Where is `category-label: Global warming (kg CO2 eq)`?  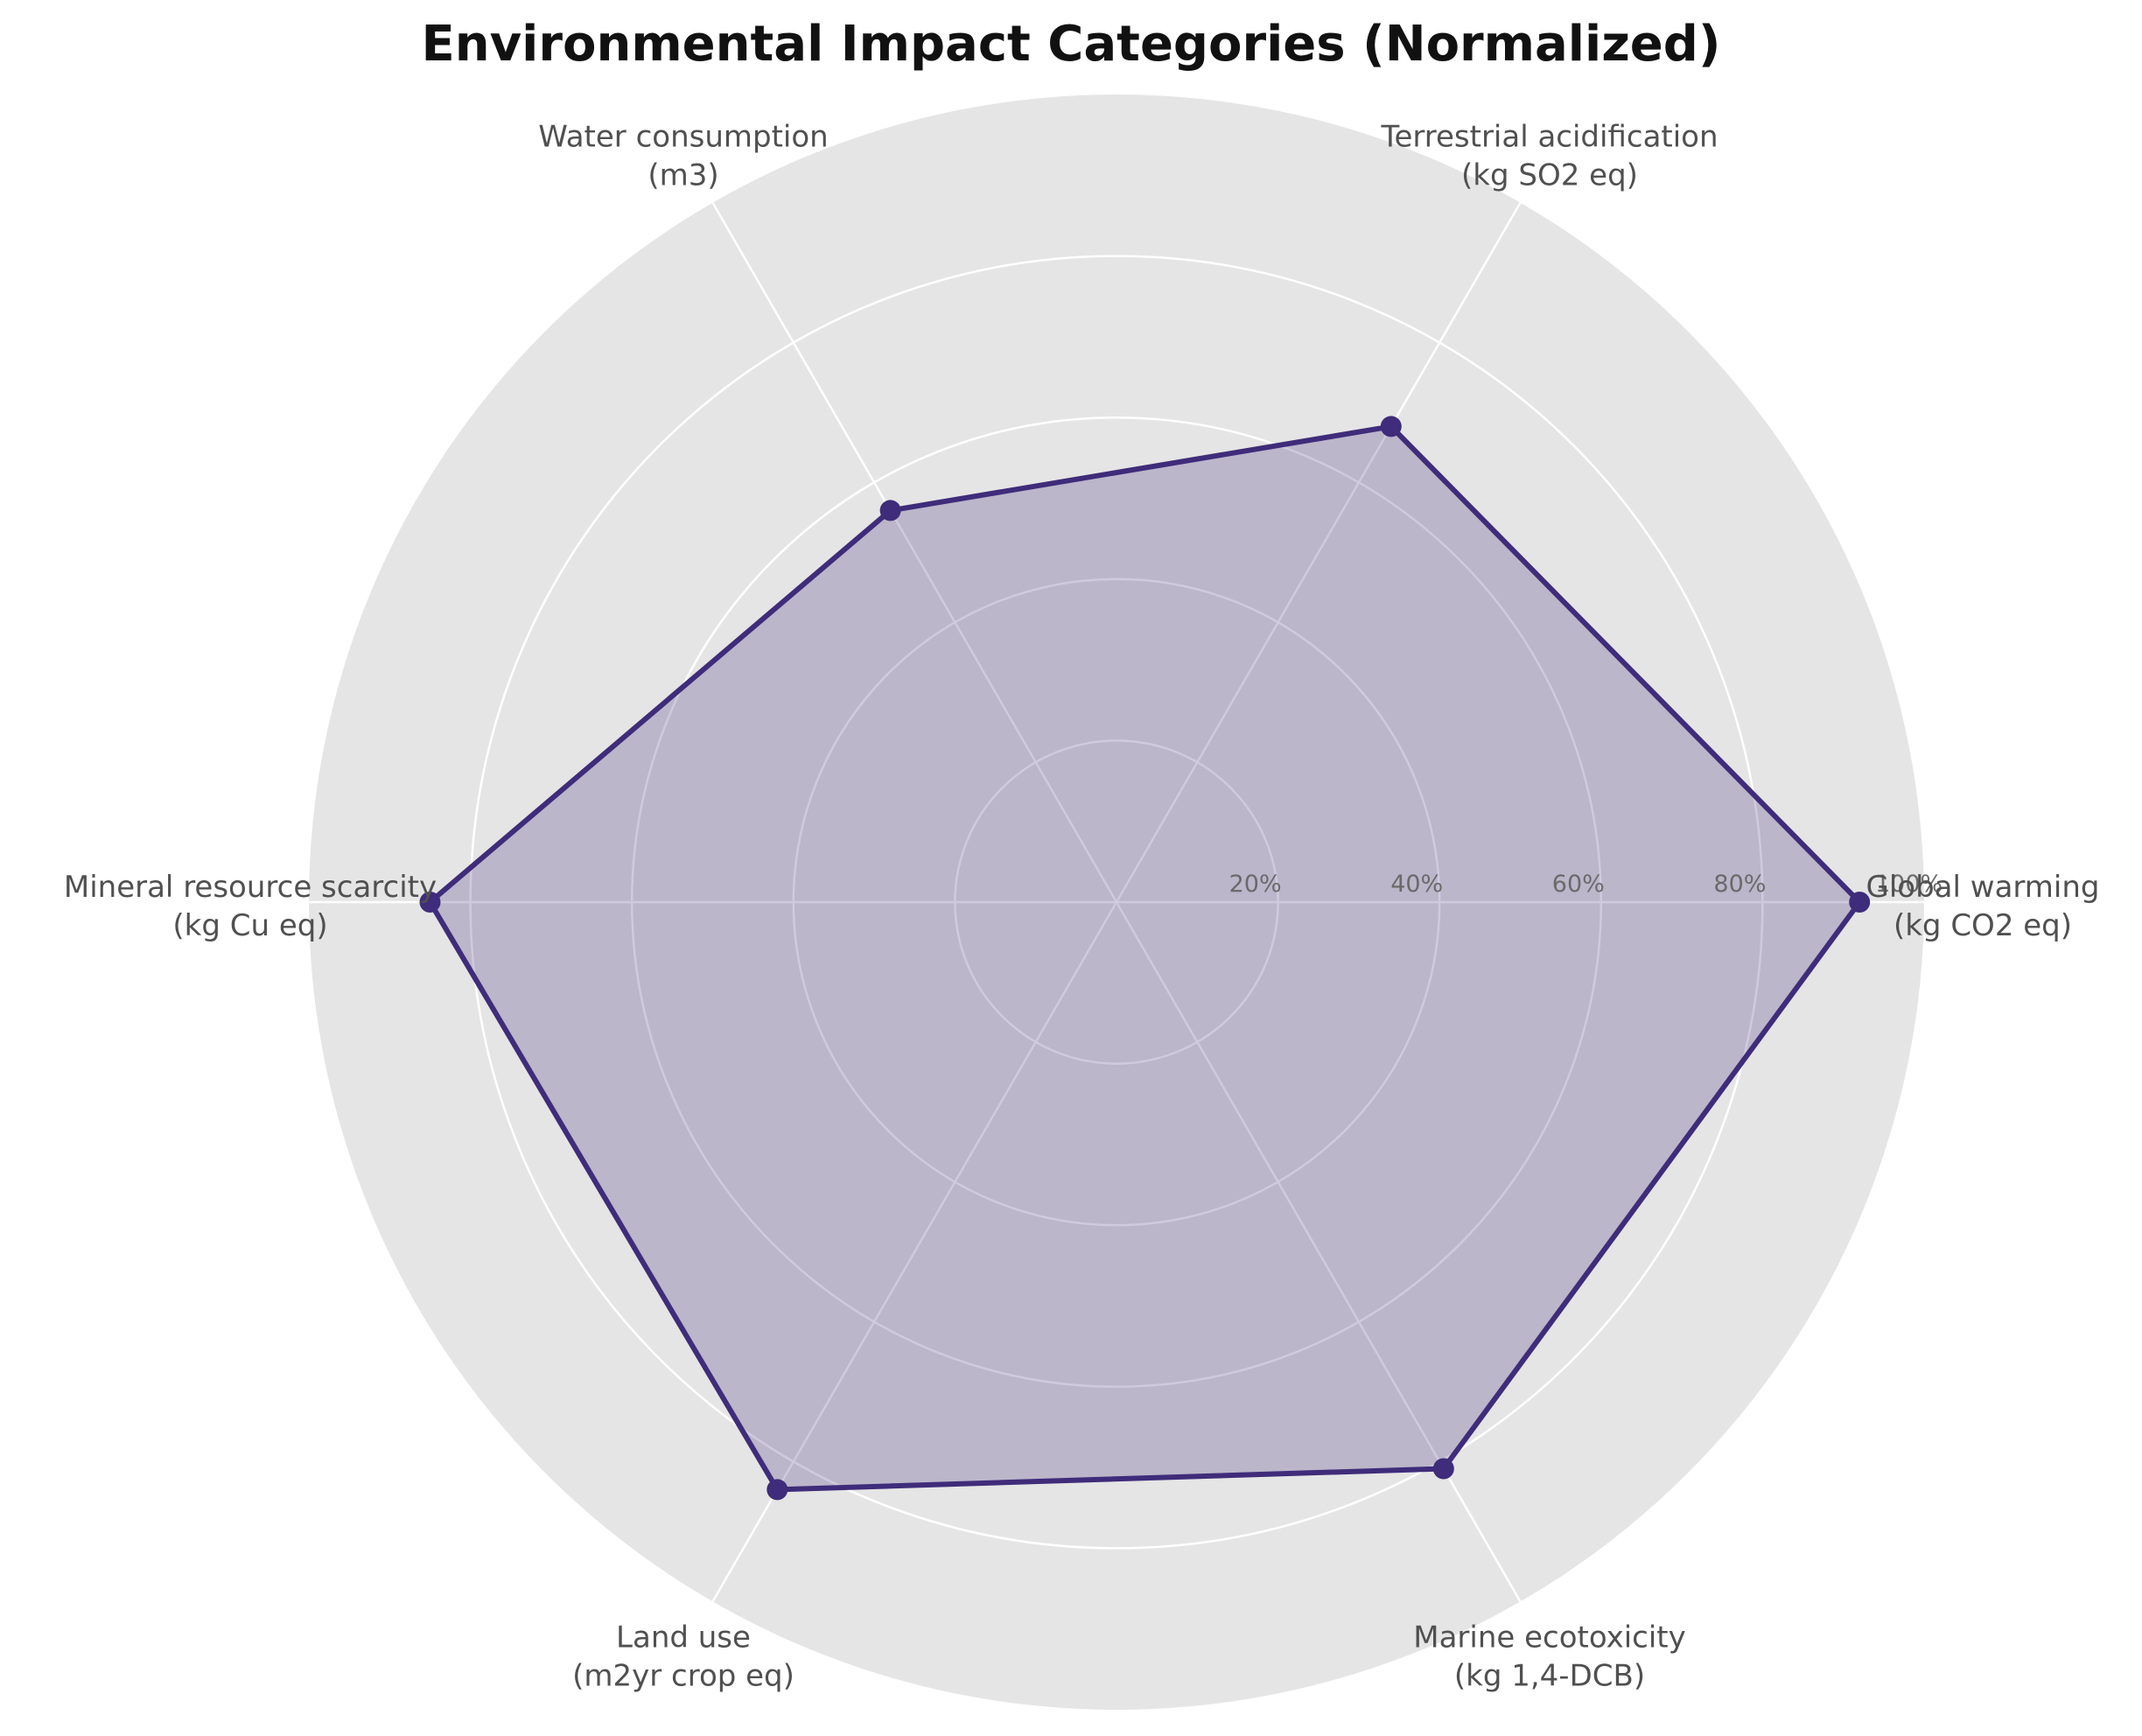 category-label: Global warming (kg CO2 eq) is located at coordinates (1983, 906).